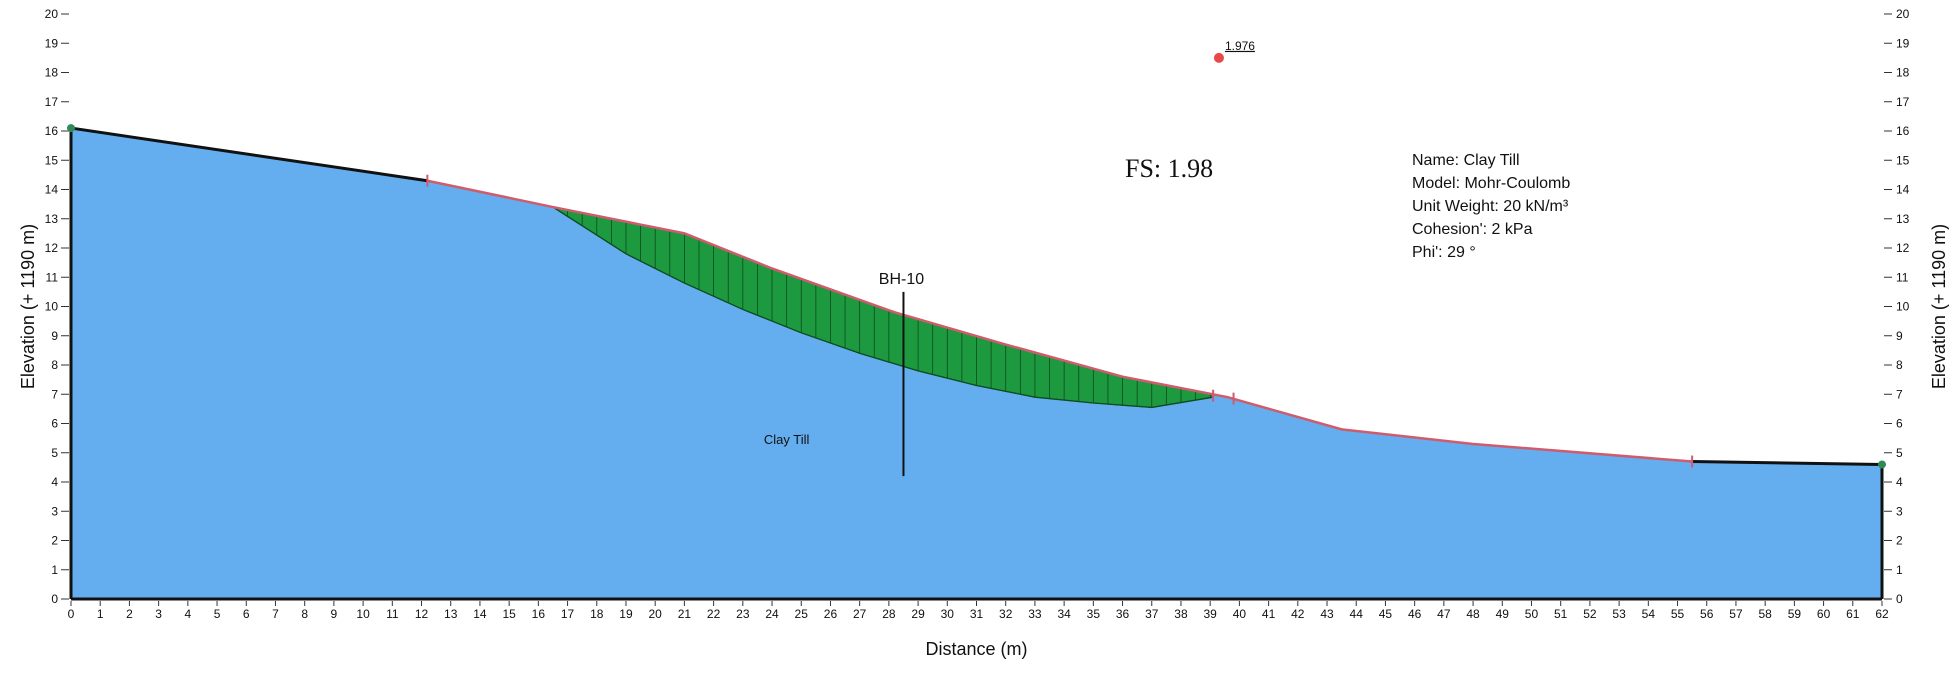 The image size is (1958, 673). What do you see at coordinates (54, 365) in the screenshot?
I see `y-tick-label-left: 8` at bounding box center [54, 365].